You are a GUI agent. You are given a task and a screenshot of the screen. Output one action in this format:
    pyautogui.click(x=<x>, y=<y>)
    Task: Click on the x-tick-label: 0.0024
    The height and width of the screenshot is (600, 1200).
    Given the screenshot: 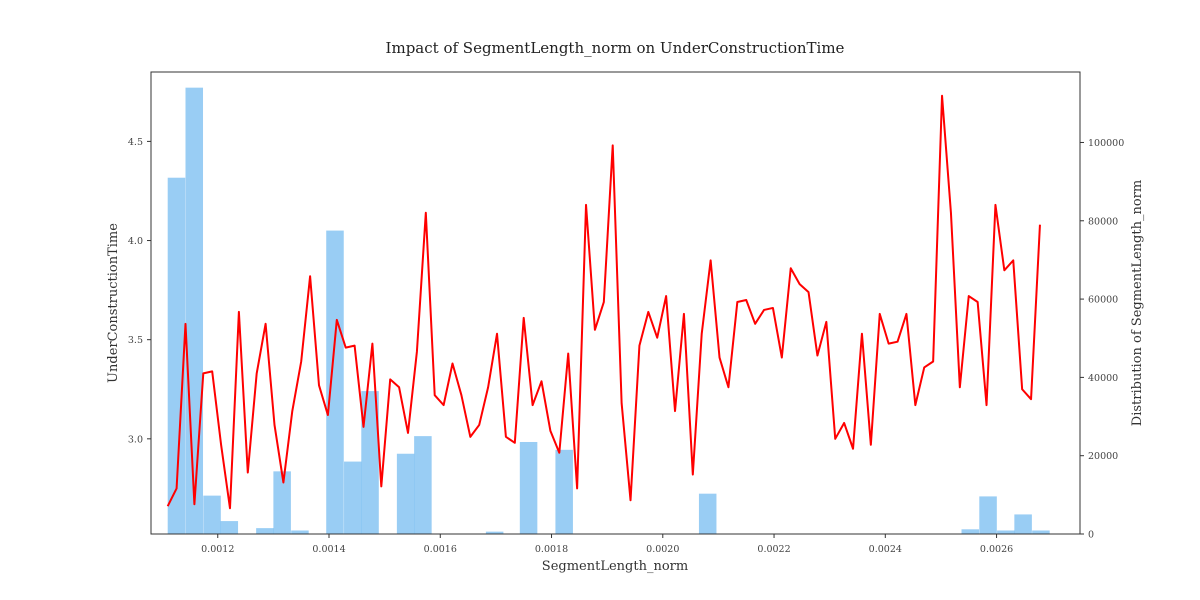 What is the action you would take?
    pyautogui.click(x=885, y=549)
    